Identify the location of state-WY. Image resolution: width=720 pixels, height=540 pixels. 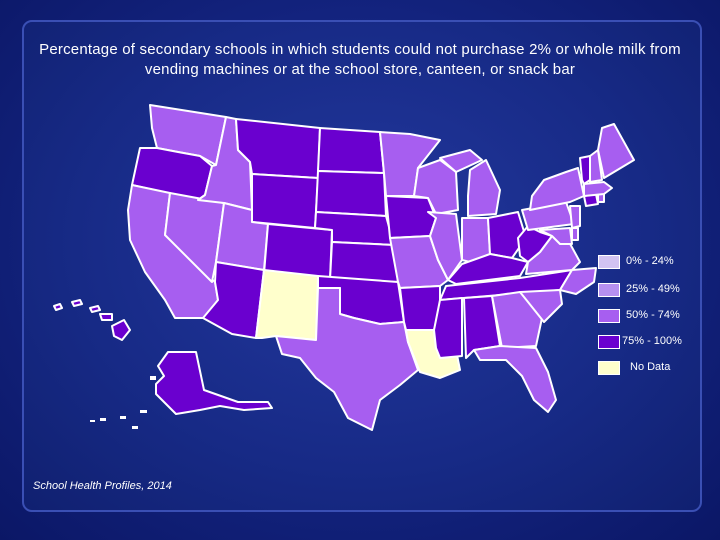
(285, 201).